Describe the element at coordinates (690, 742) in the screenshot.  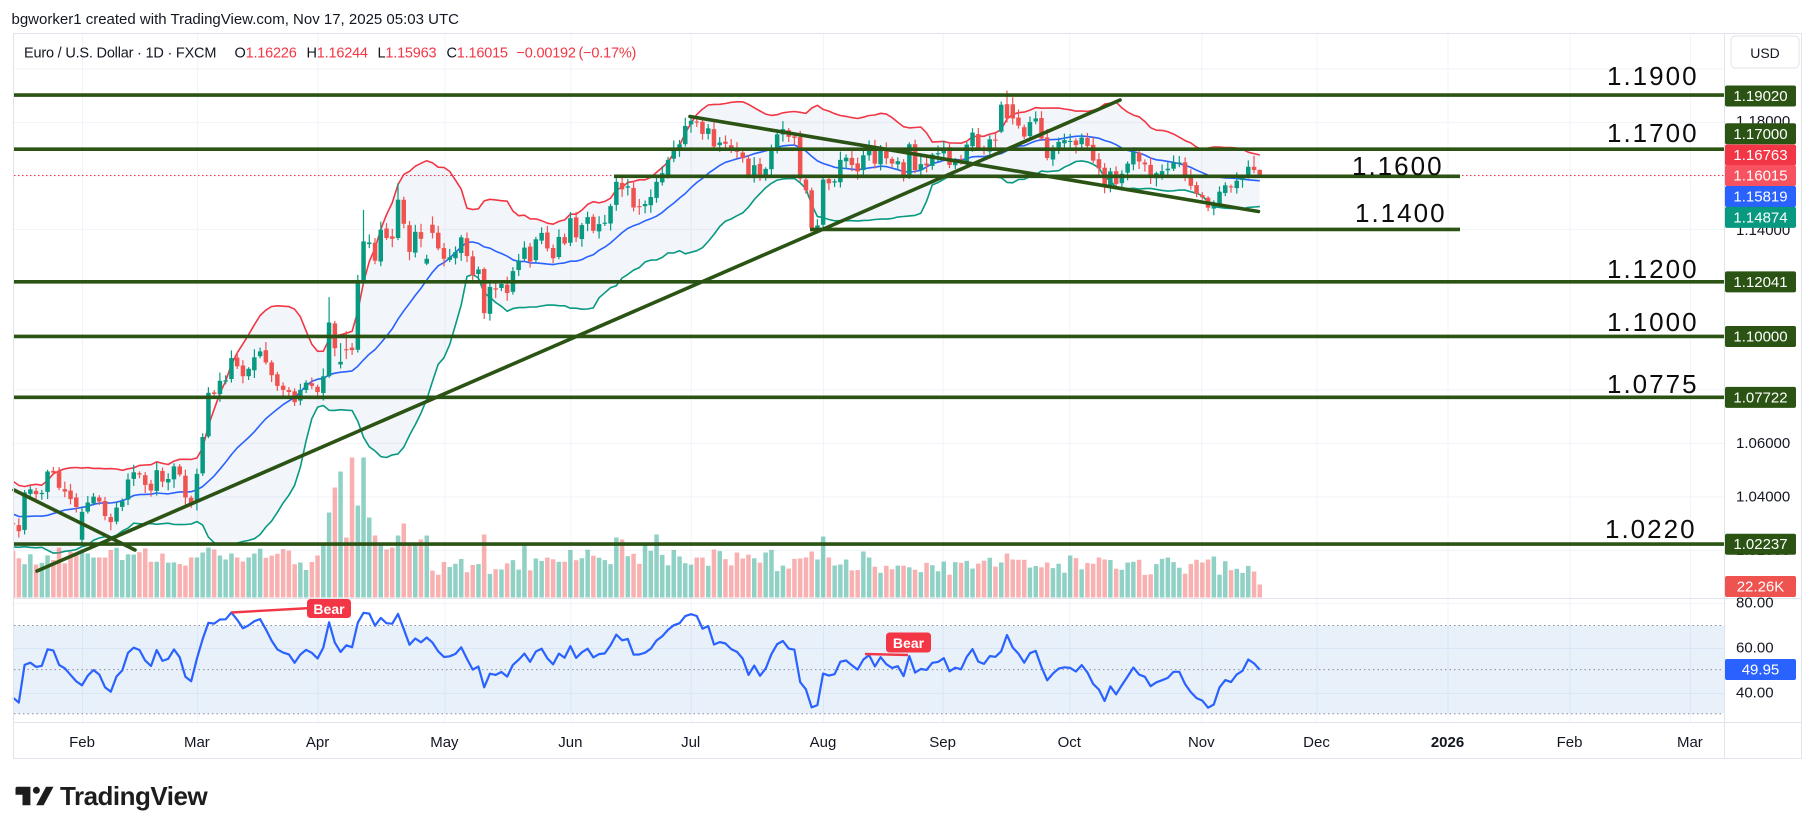
I see `svg-text: Jul` at that location.